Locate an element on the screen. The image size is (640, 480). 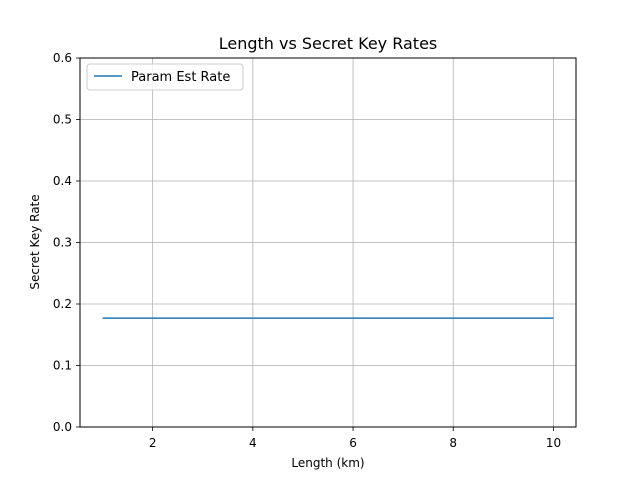
x-tick-label: 8 is located at coordinates (453, 443).